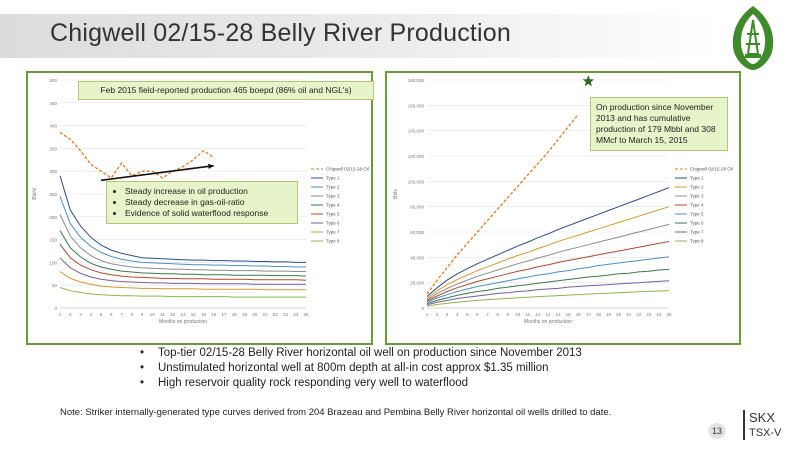  I want to click on y-tick-label: 450, so click(53, 103).